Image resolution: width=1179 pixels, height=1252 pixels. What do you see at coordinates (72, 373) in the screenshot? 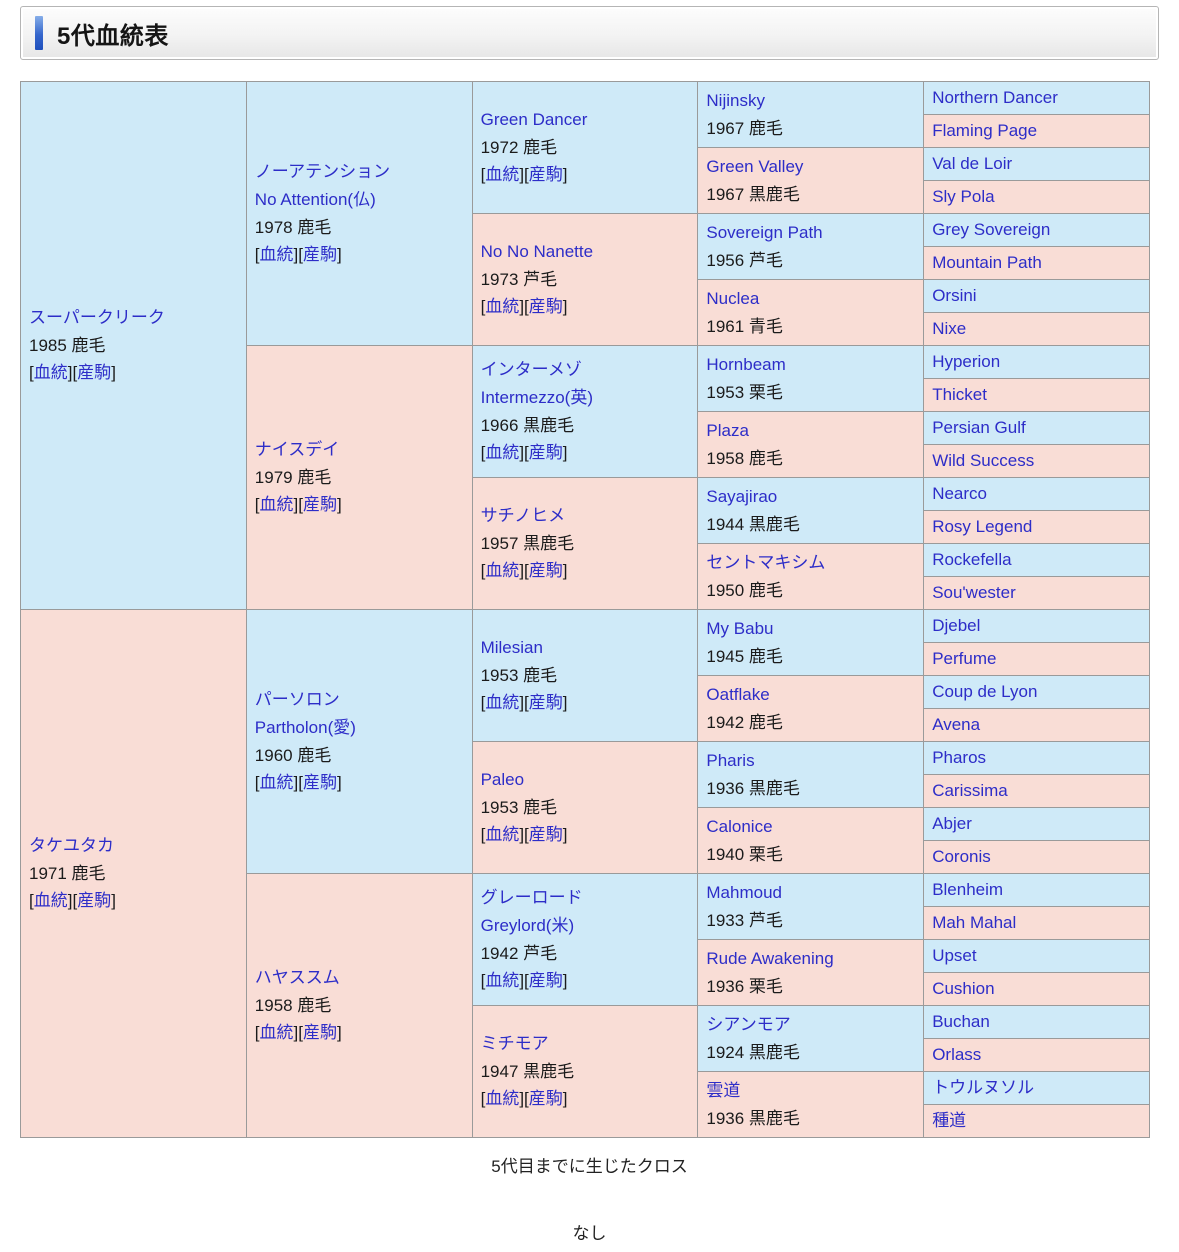
I see `cell-links: [血統][産駒]` at bounding box center [72, 373].